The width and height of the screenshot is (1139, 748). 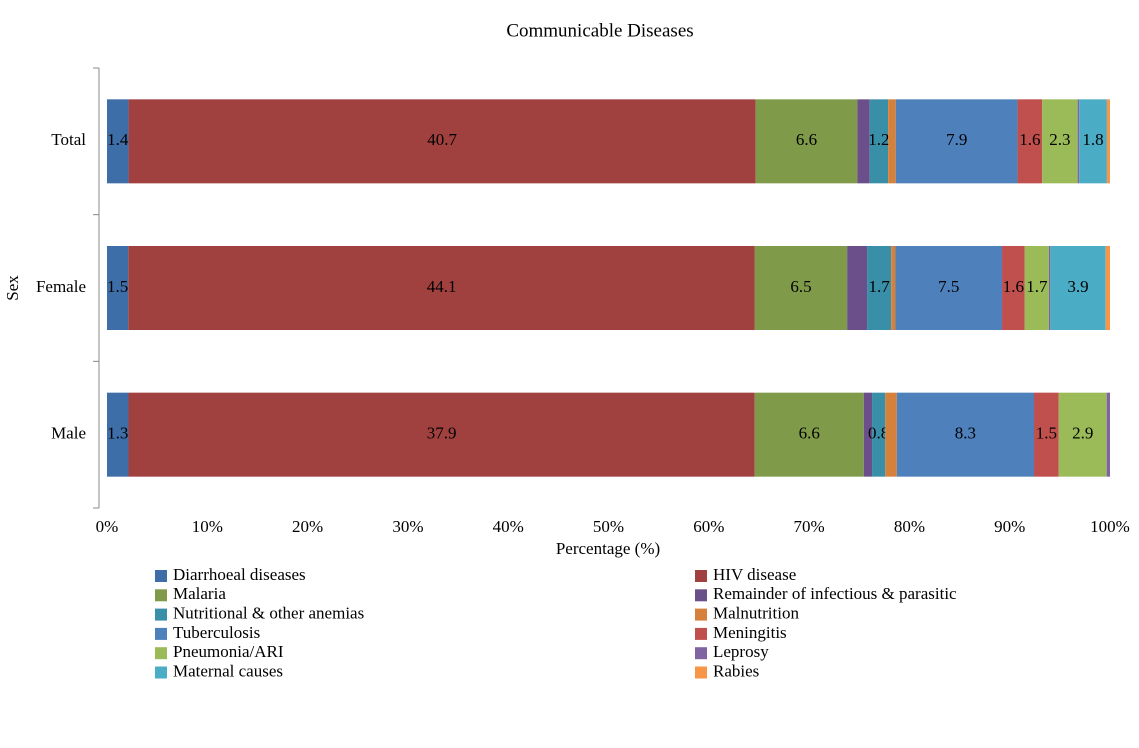 I want to click on x-tick-label: 90%, so click(x=1009, y=526).